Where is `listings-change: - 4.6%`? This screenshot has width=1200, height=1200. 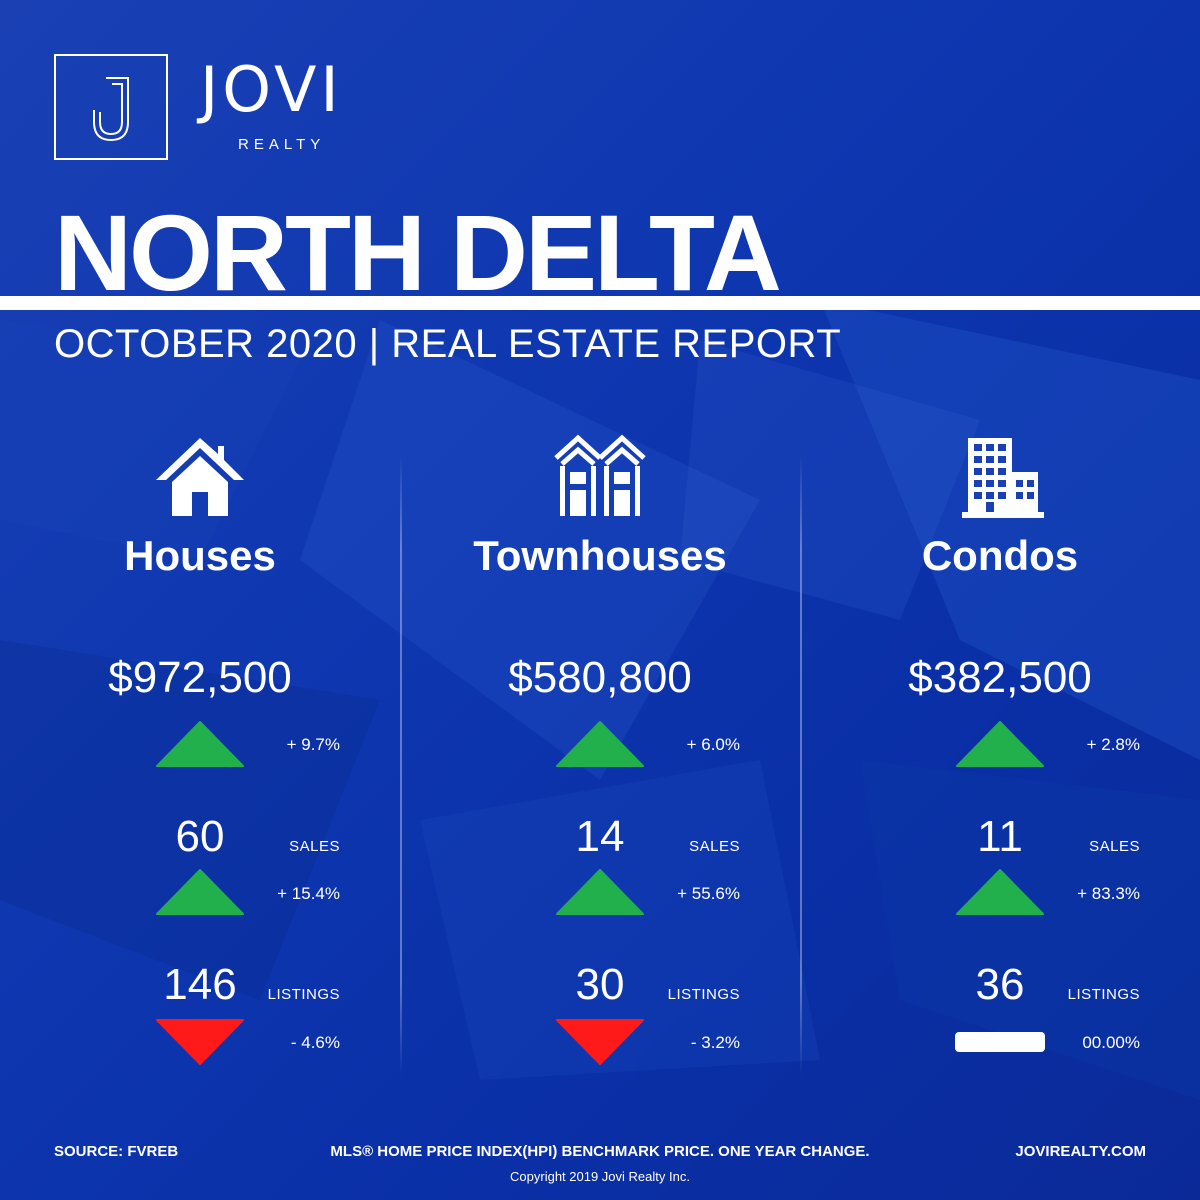 listings-change: - 4.6% is located at coordinates (315, 1042).